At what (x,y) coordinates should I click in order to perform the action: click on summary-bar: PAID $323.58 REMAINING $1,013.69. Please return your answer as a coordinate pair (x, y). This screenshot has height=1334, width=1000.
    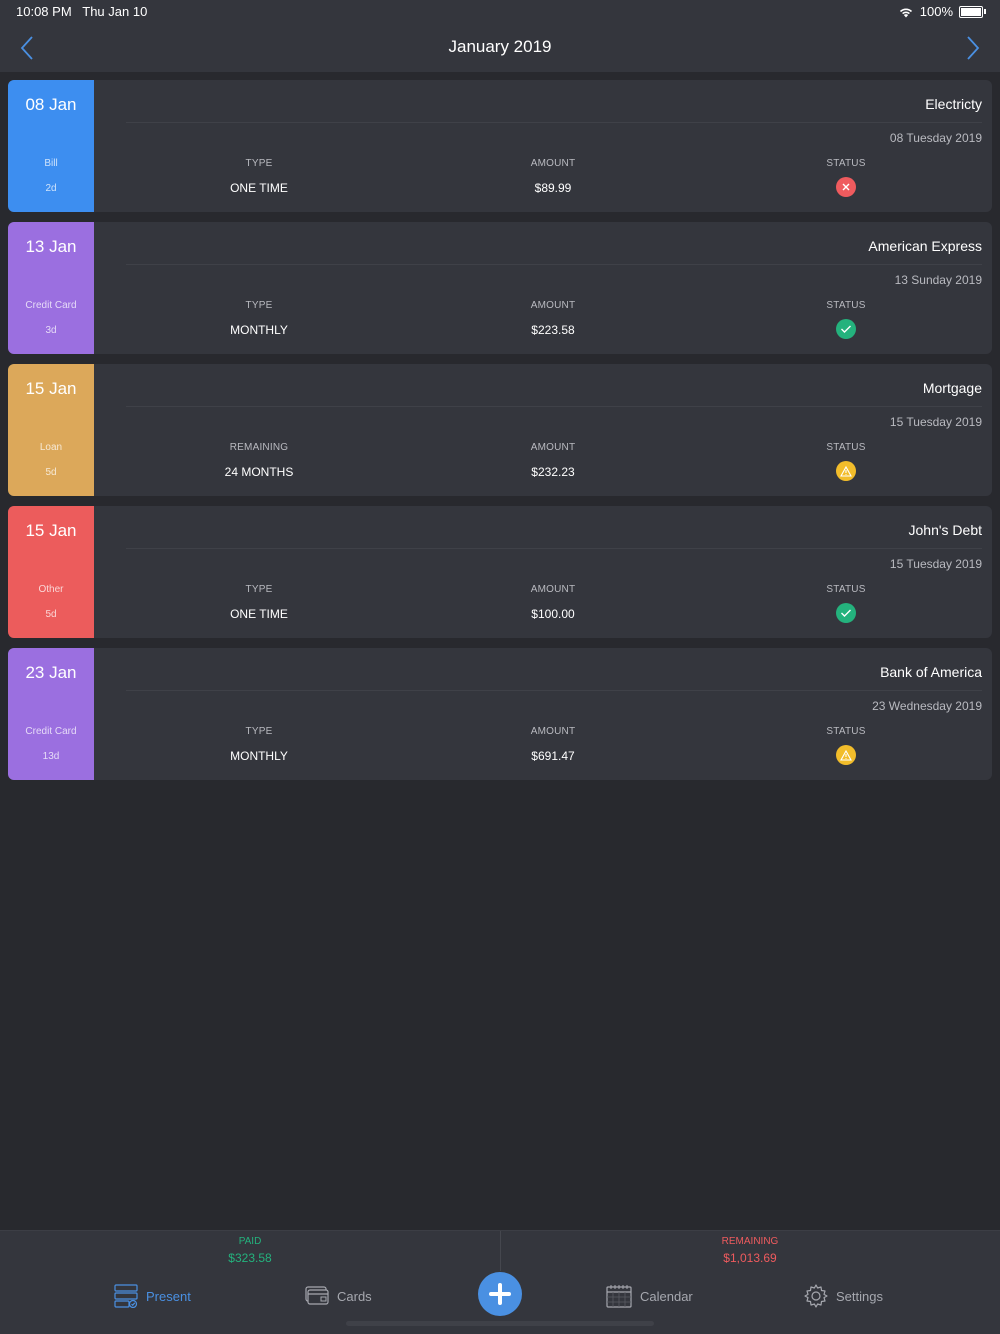
    Looking at the image, I should click on (500, 1250).